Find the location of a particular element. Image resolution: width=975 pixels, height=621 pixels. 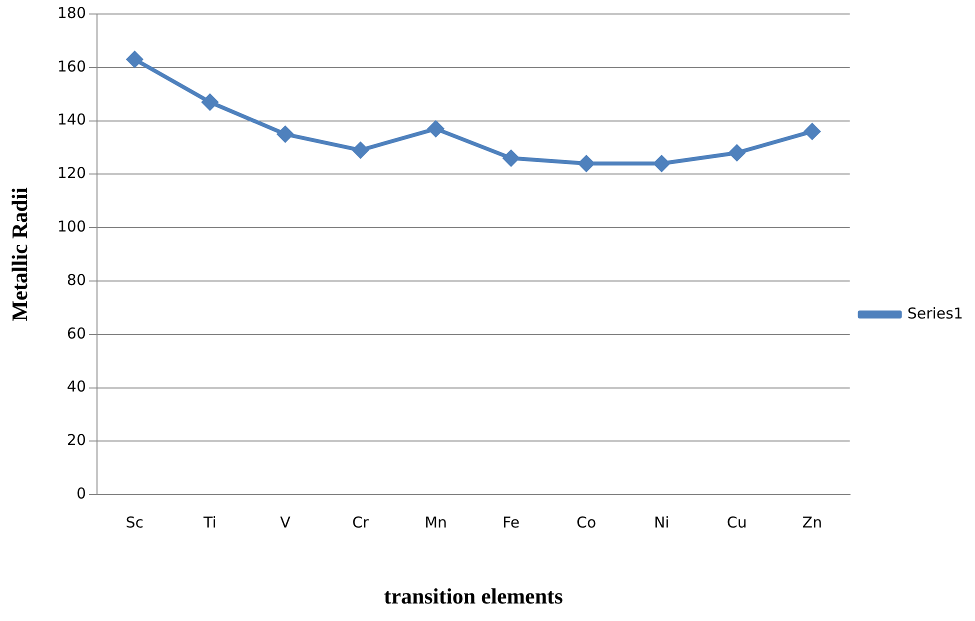

y-tick-label: 100 is located at coordinates (71, 226).